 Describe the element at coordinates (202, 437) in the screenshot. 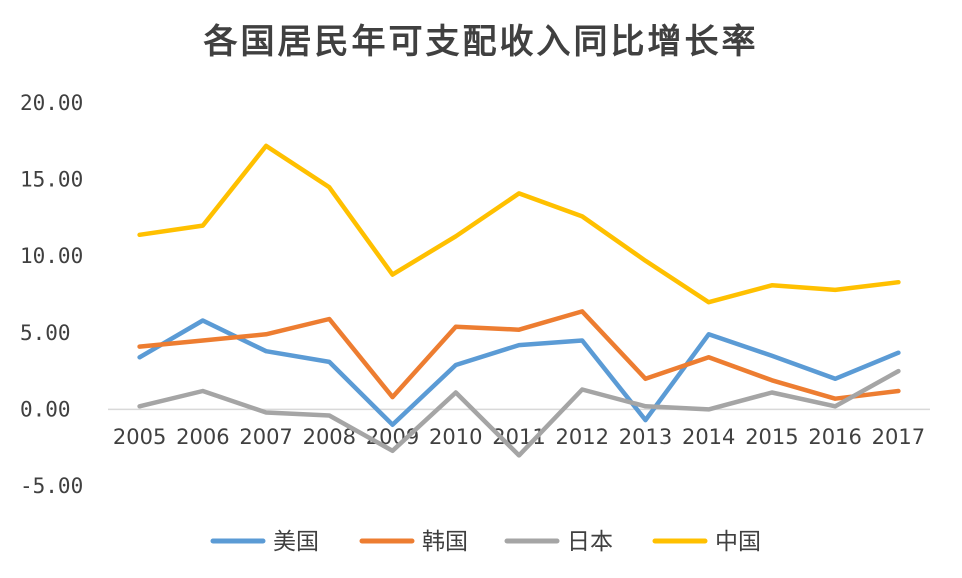

I see `x-tick-label: 2006` at that location.